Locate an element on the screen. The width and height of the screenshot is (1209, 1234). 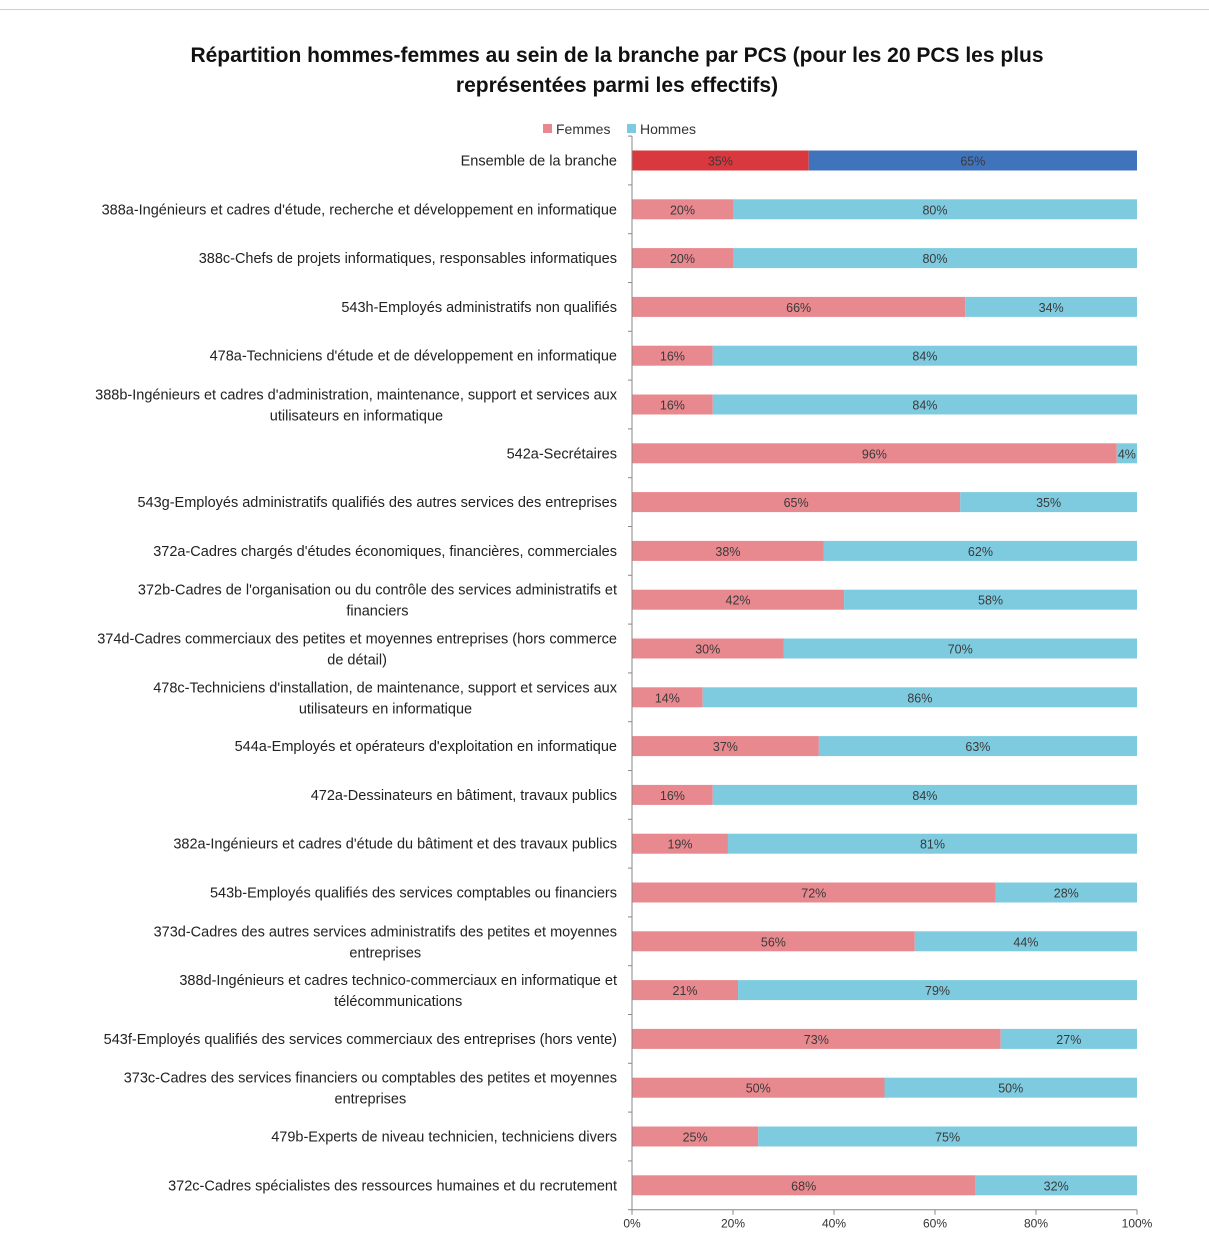
data-label-hommes: 58% is located at coordinates (990, 601).